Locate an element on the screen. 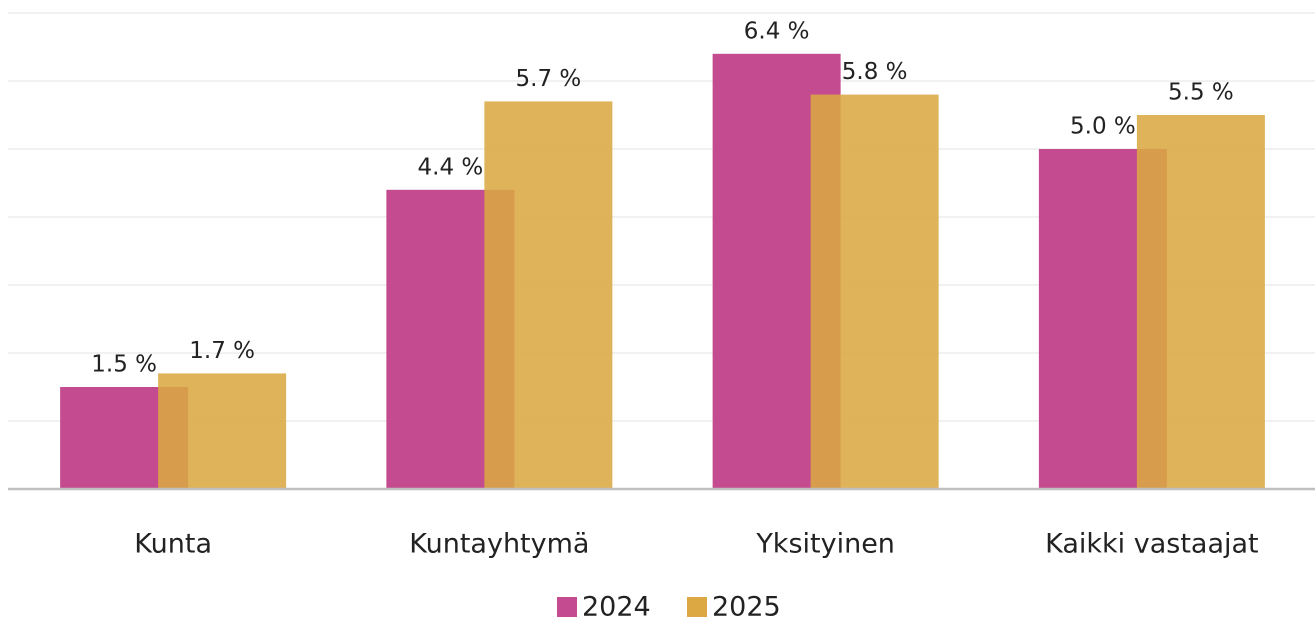  x-tick-label: Kaikki vastaajat is located at coordinates (1152, 544).